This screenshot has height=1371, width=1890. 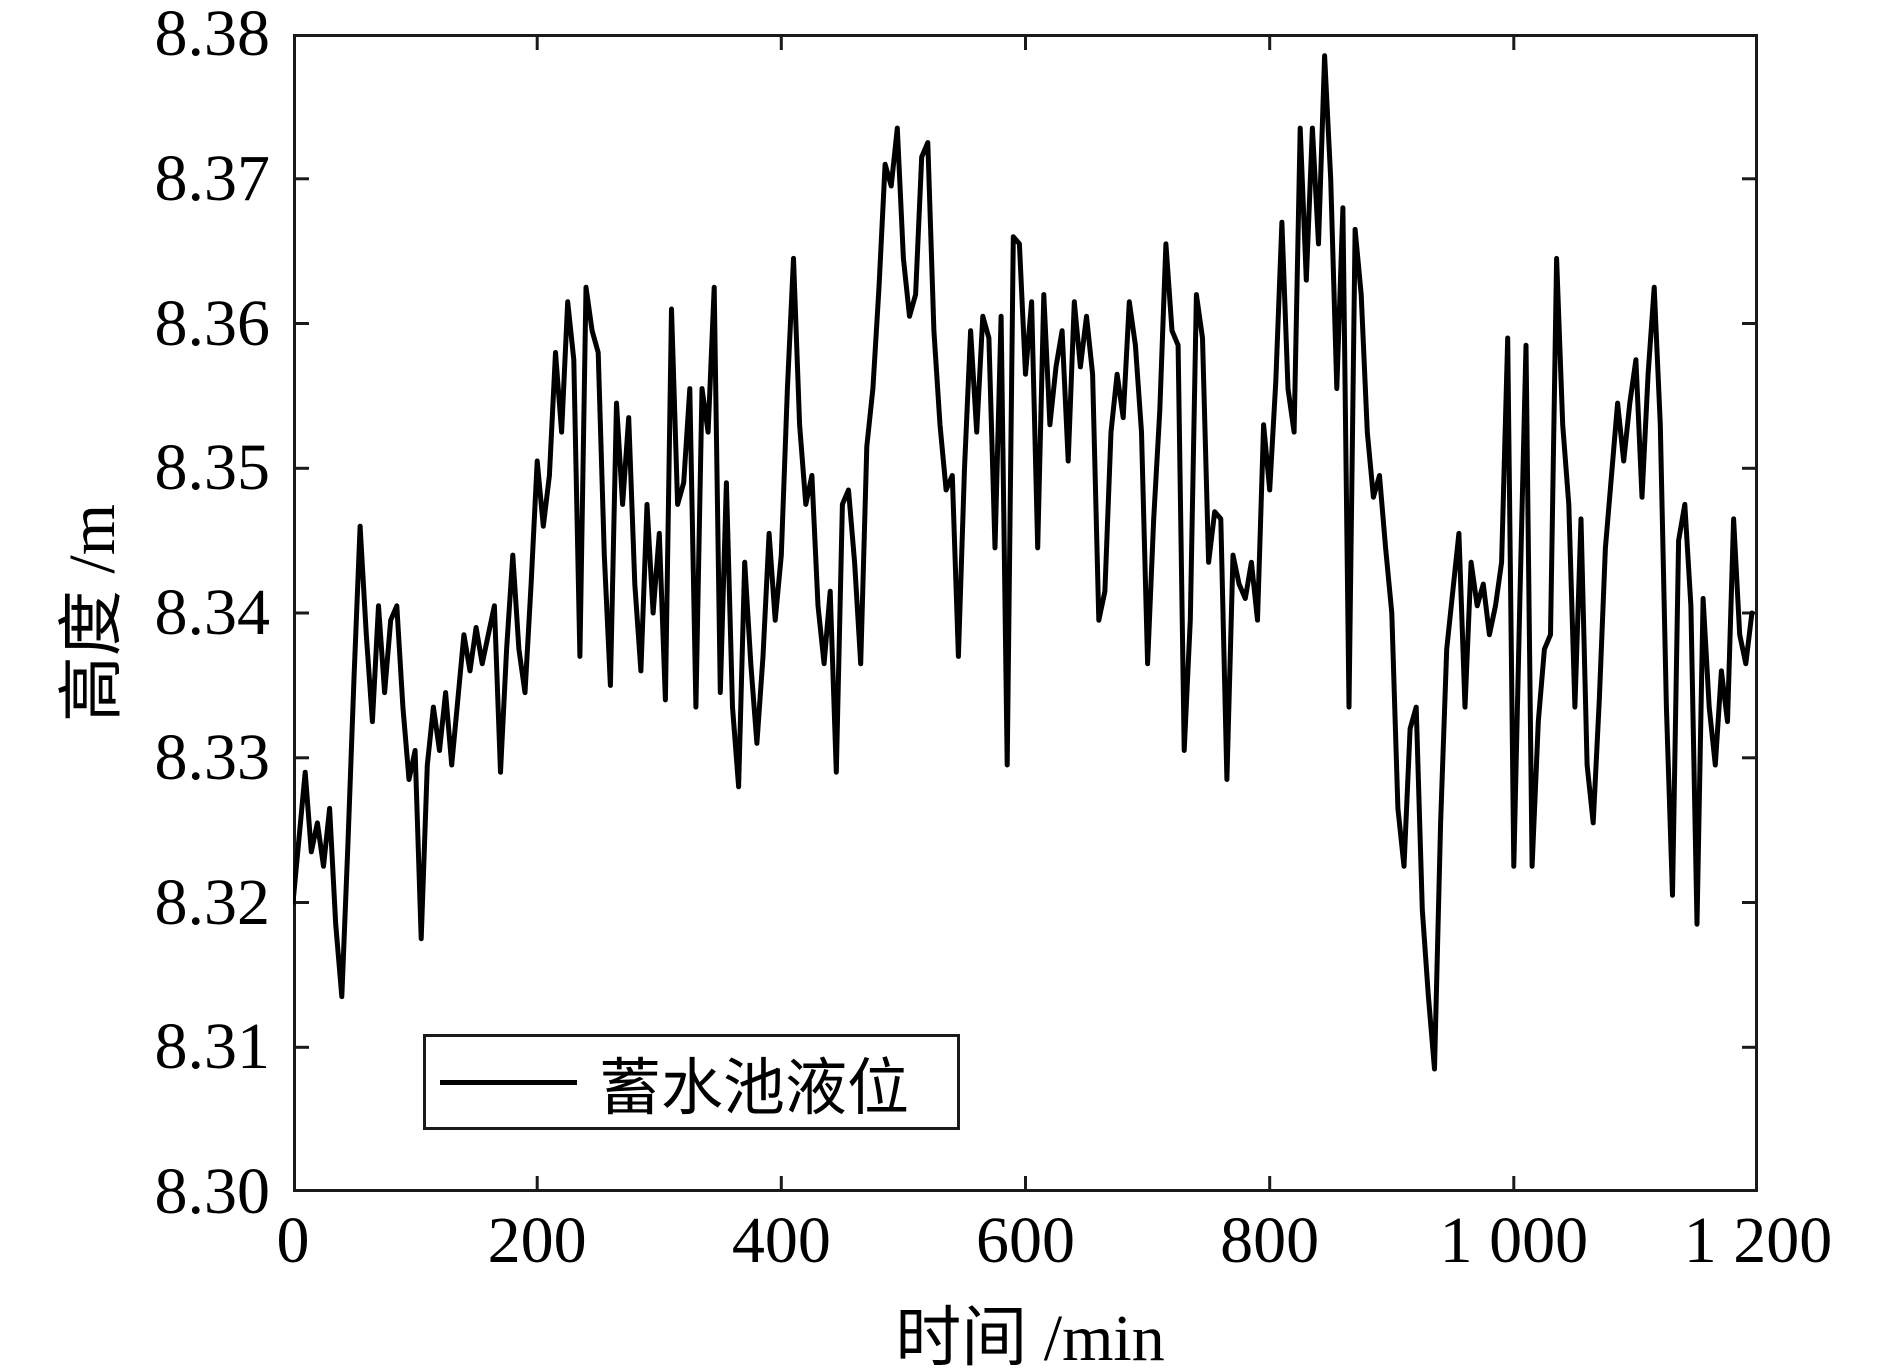 I want to click on y-tick-label: 8.35, so click(x=212, y=468).